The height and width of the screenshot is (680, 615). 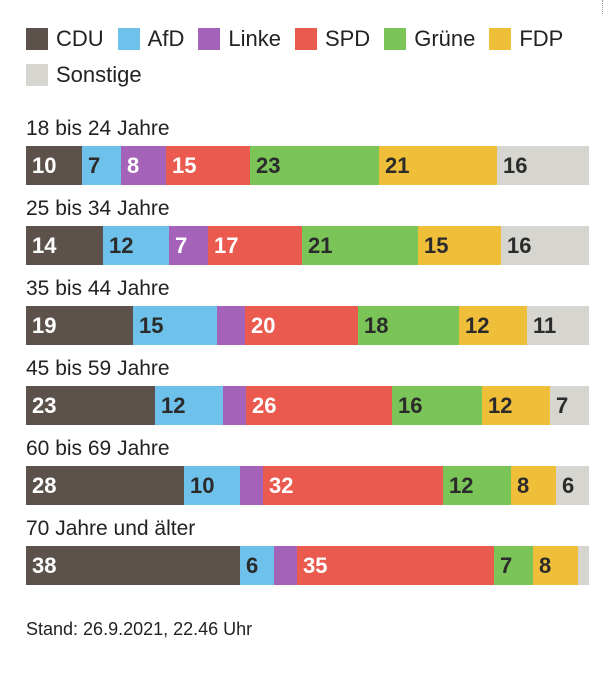 I want to click on legend-item-linke: Linke, so click(x=239, y=39).